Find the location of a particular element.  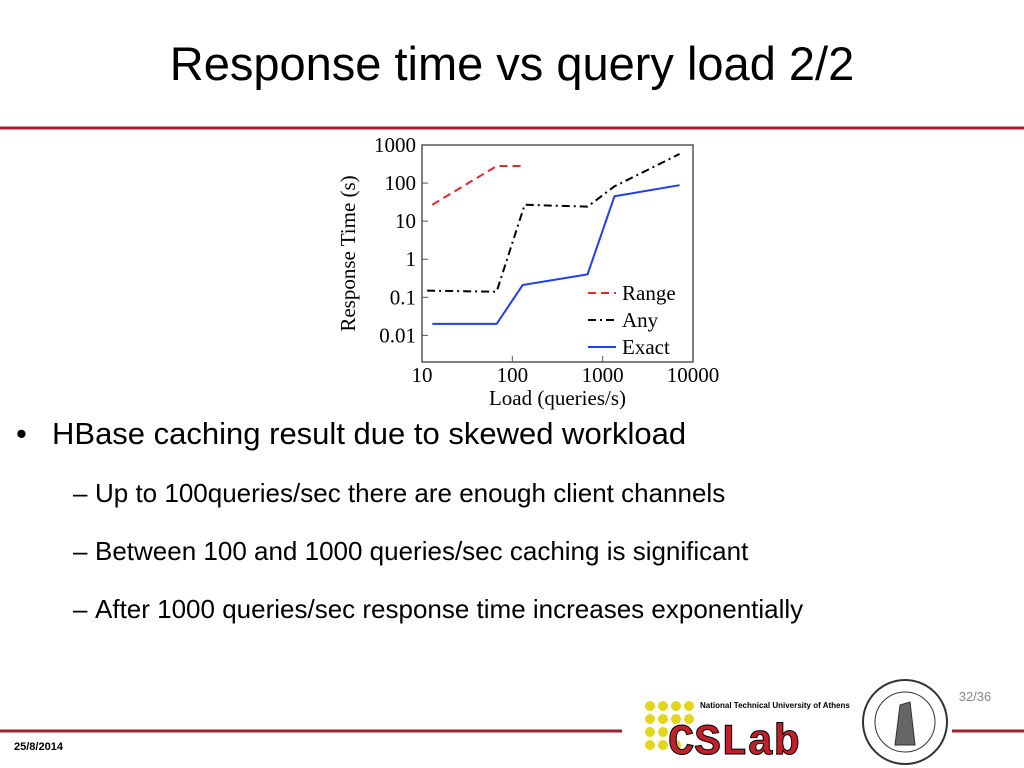

x-tick-label: 1000 is located at coordinates (603, 375).